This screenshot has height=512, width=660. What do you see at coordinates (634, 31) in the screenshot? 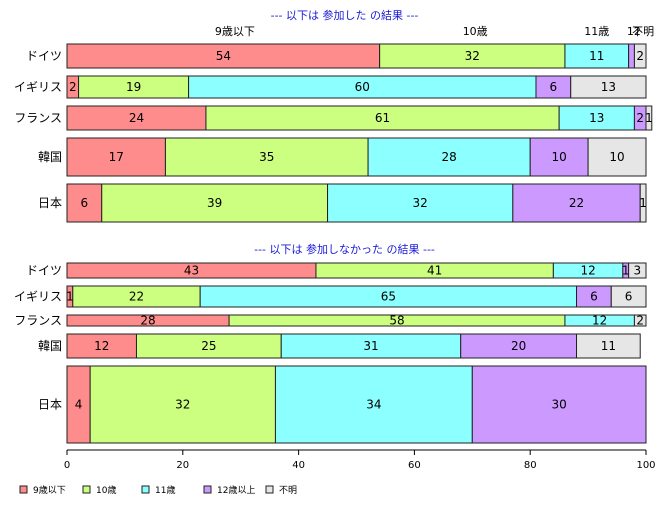
I see `column-label: 12` at bounding box center [634, 31].